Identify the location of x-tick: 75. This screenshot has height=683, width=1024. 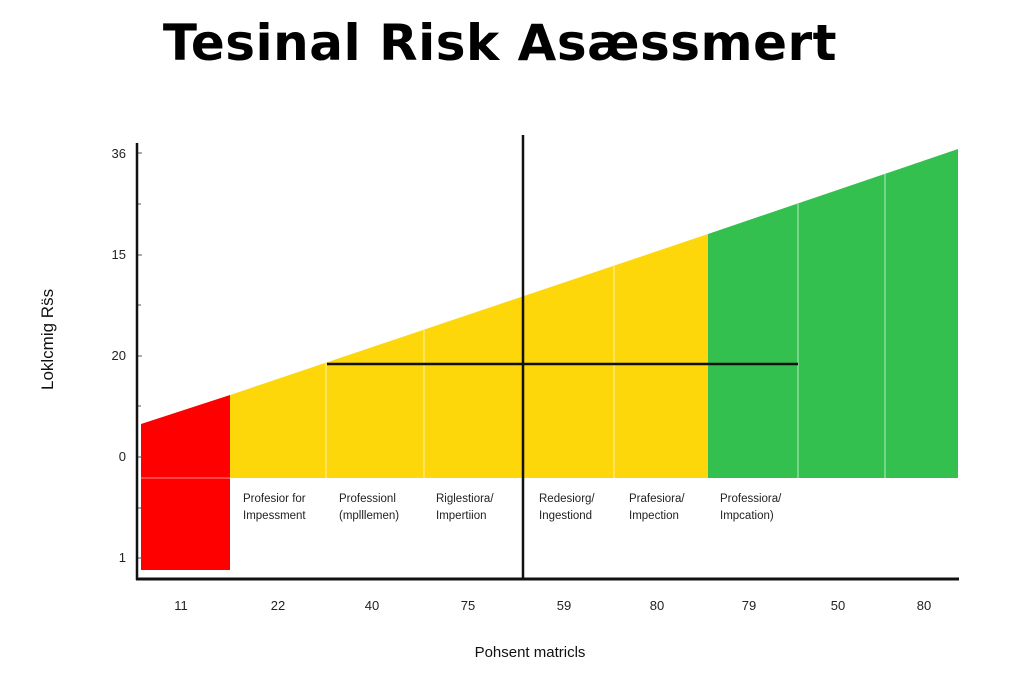
(468, 605).